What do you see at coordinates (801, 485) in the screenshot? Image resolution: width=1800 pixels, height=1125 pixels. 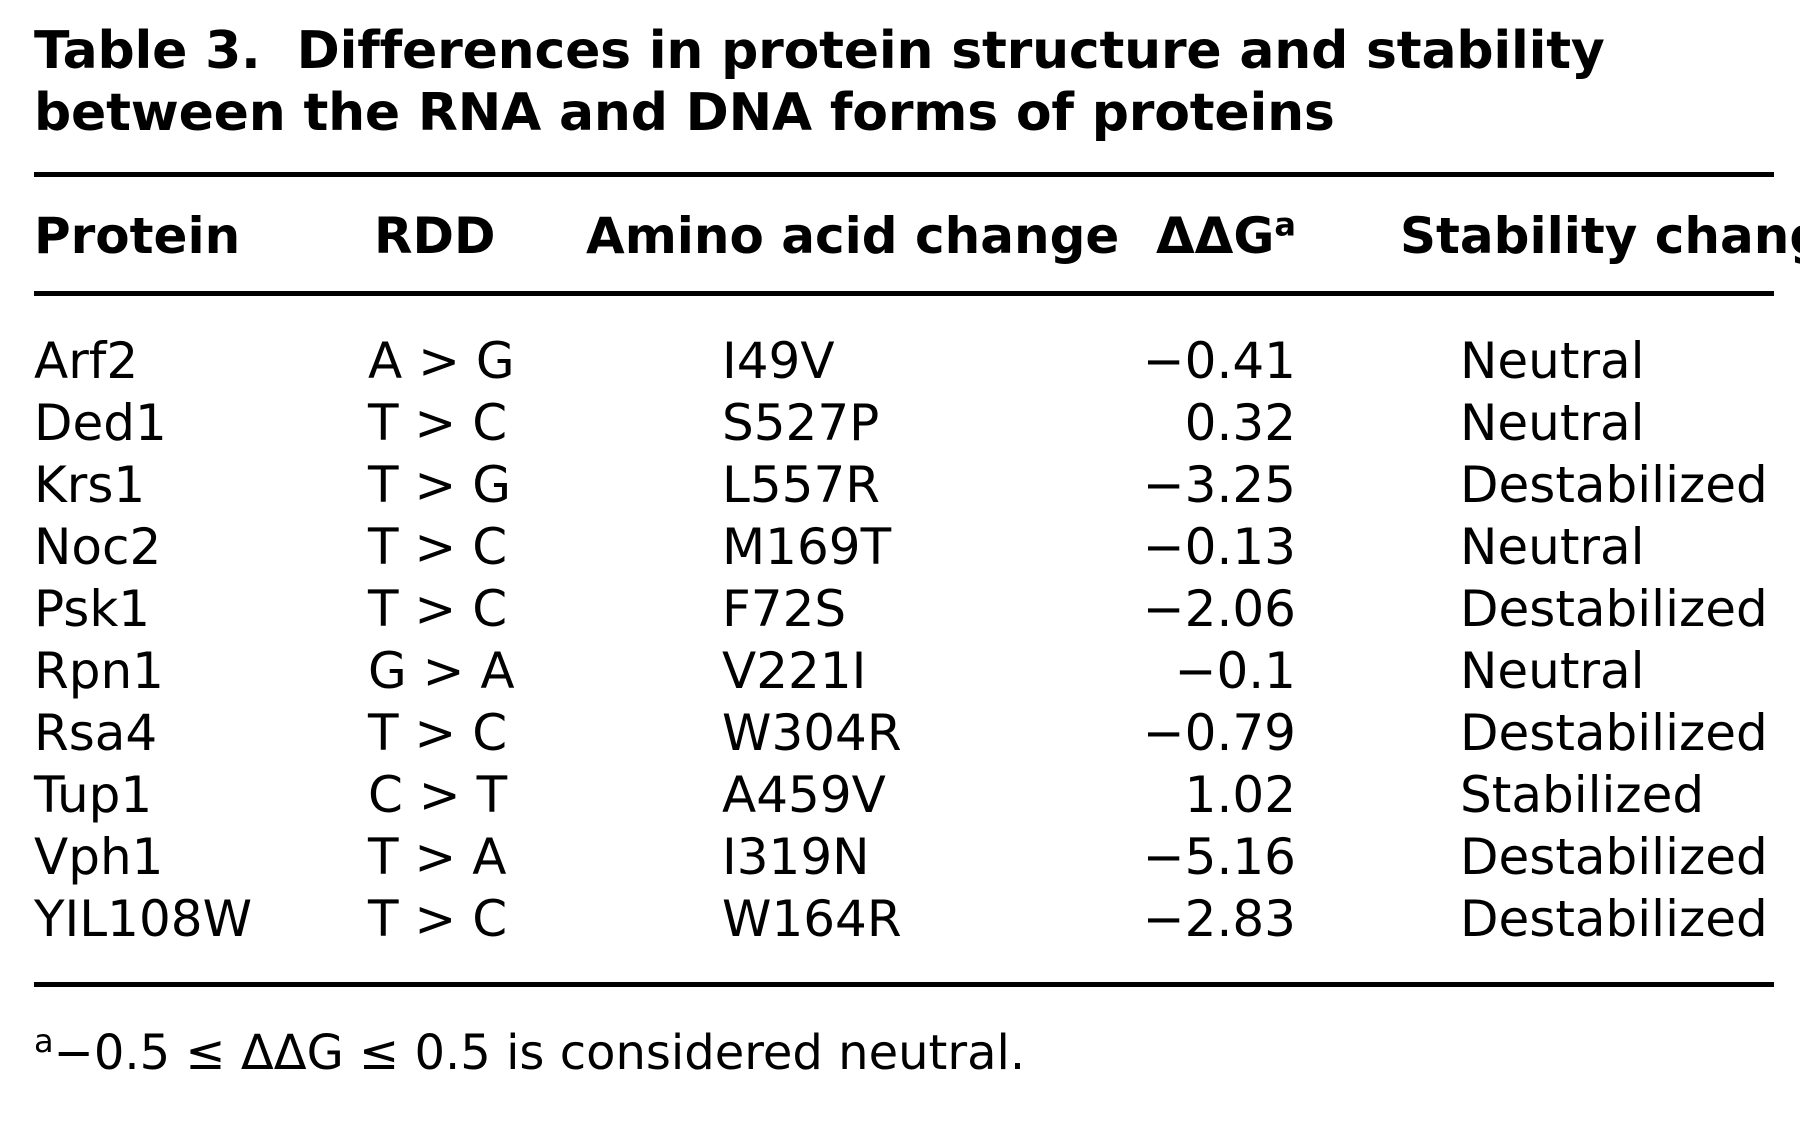 I see `cell-amino-acid-change: L557R` at bounding box center [801, 485].